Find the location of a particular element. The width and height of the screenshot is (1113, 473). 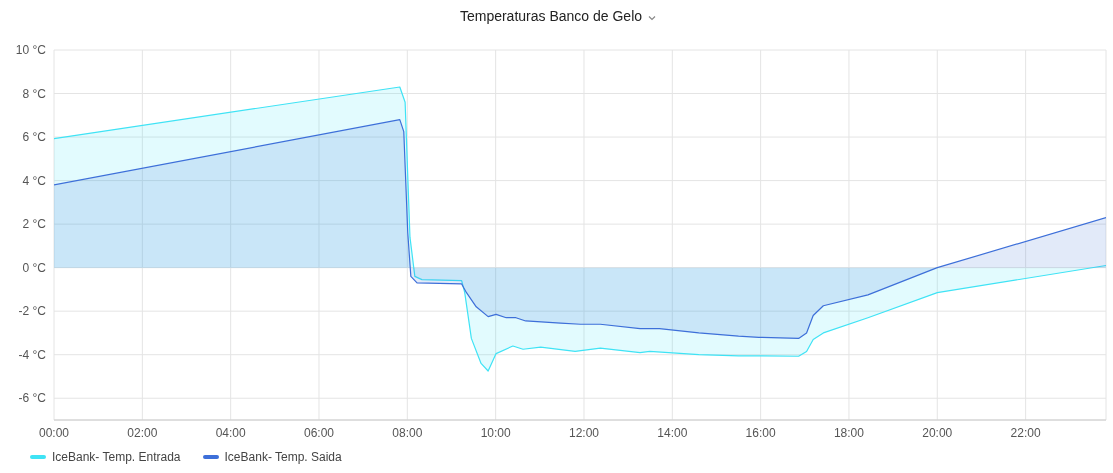

y-tick-label: -6 °C is located at coordinates (32, 398).